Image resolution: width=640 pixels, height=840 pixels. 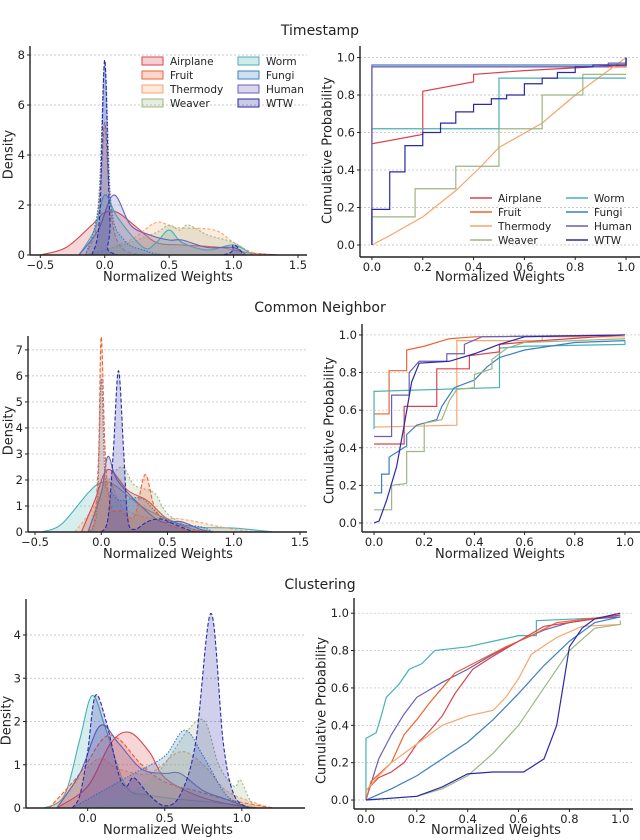 I want to click on kde-line-airplane, so click(x=159, y=232).